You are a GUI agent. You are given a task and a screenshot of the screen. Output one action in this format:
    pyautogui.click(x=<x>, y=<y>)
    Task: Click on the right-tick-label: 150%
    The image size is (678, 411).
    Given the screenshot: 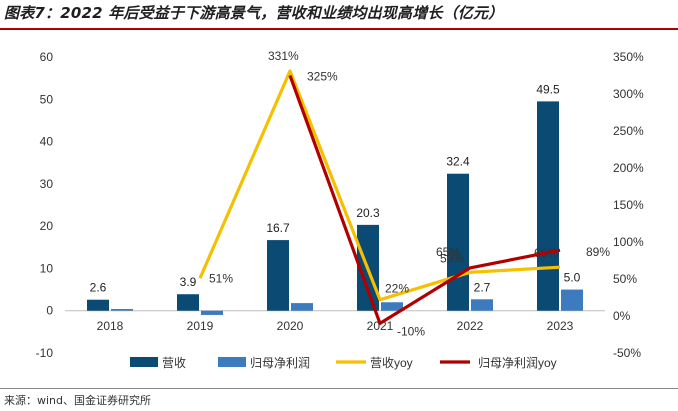 What is the action you would take?
    pyautogui.click(x=628, y=205)
    